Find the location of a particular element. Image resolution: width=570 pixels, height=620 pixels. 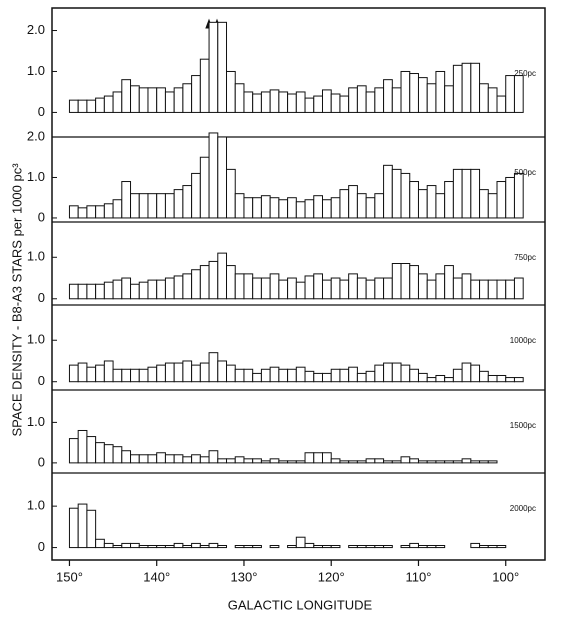

panel-label: 2000pc is located at coordinates (523, 508).